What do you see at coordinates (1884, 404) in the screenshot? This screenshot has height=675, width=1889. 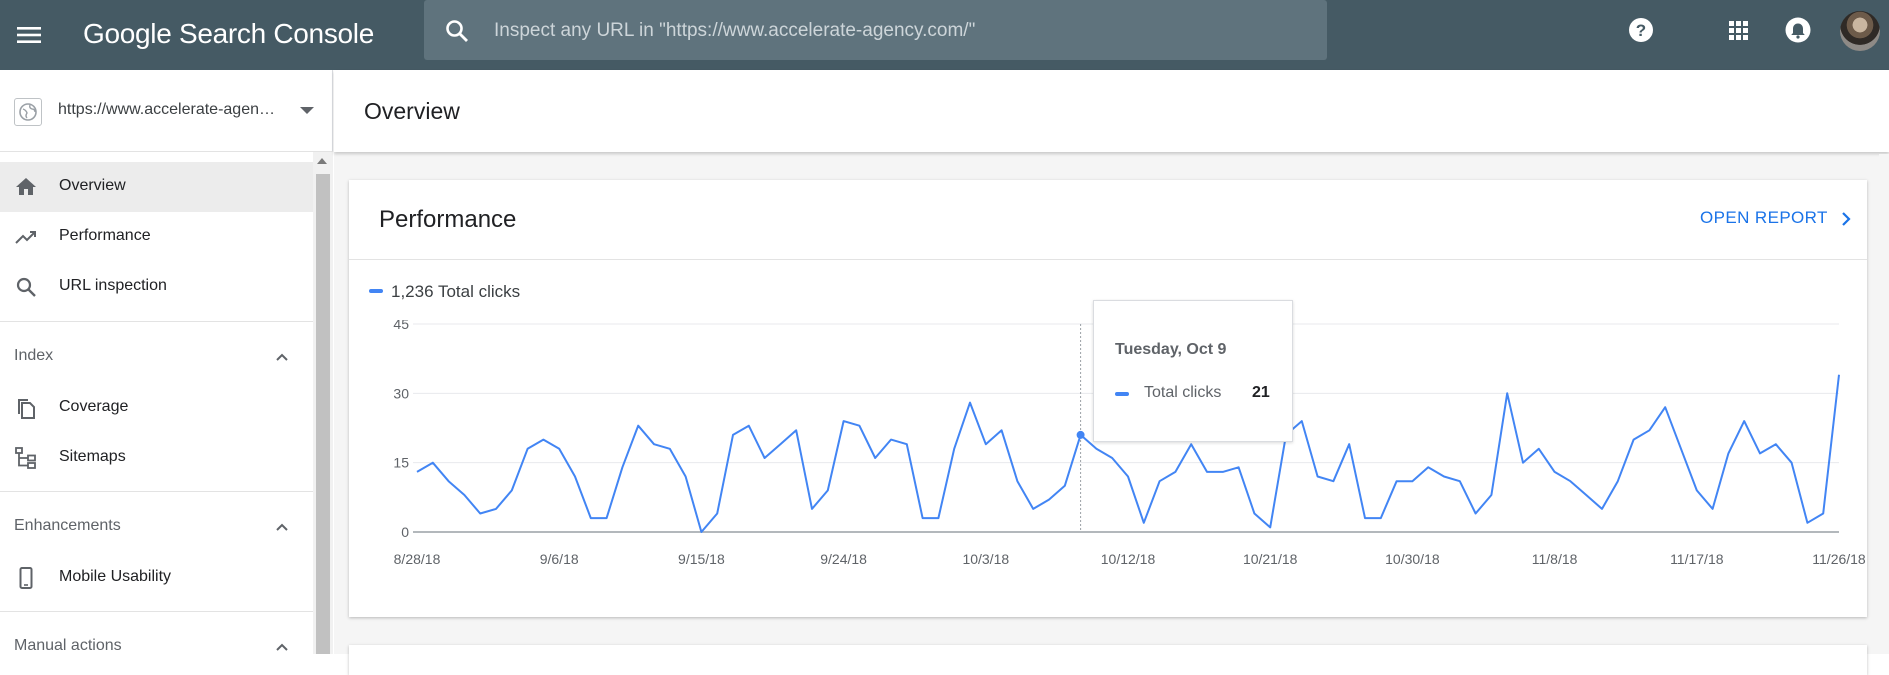 I see `main-scrollbar` at bounding box center [1884, 404].